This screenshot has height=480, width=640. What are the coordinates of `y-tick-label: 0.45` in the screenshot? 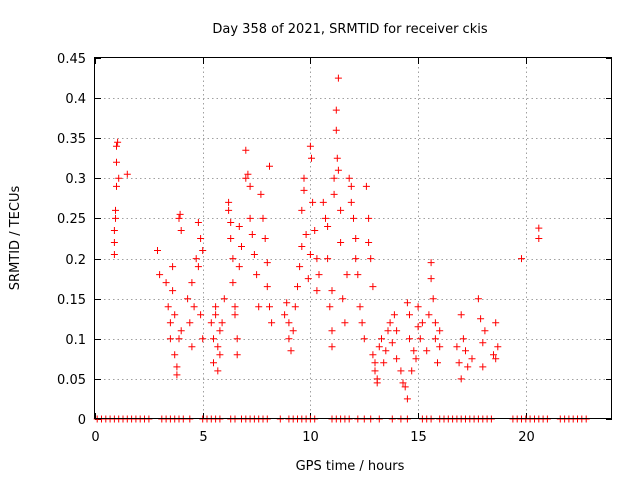 It's located at (71, 59).